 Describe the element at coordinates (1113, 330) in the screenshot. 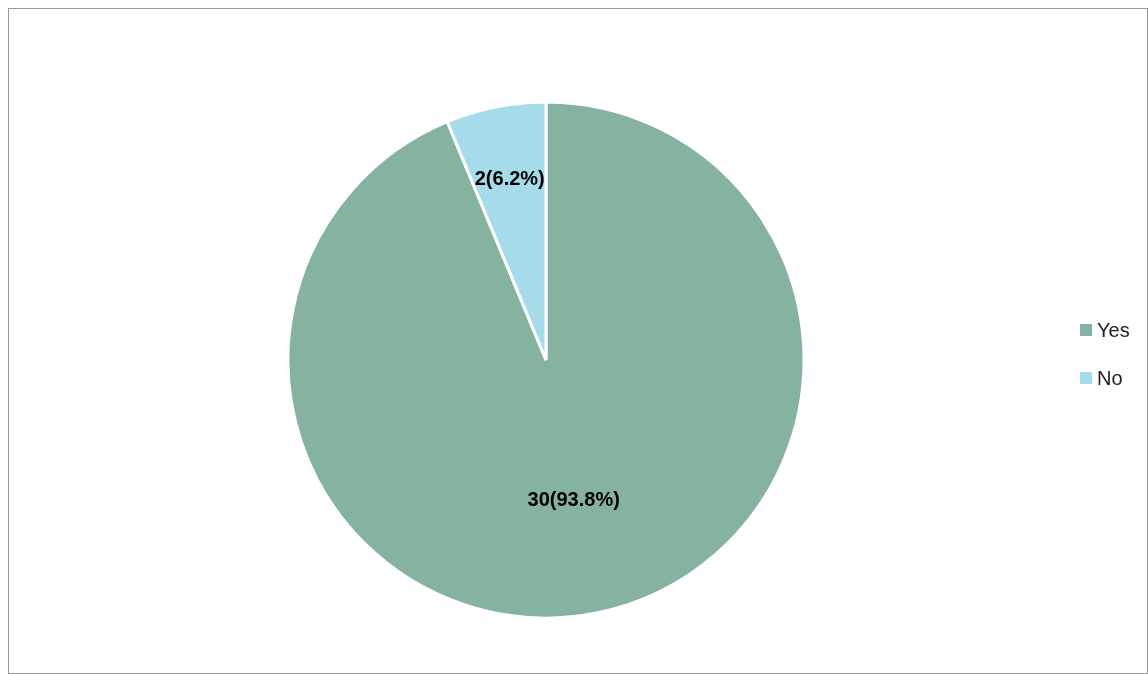

I see `legend-label: Yes` at that location.